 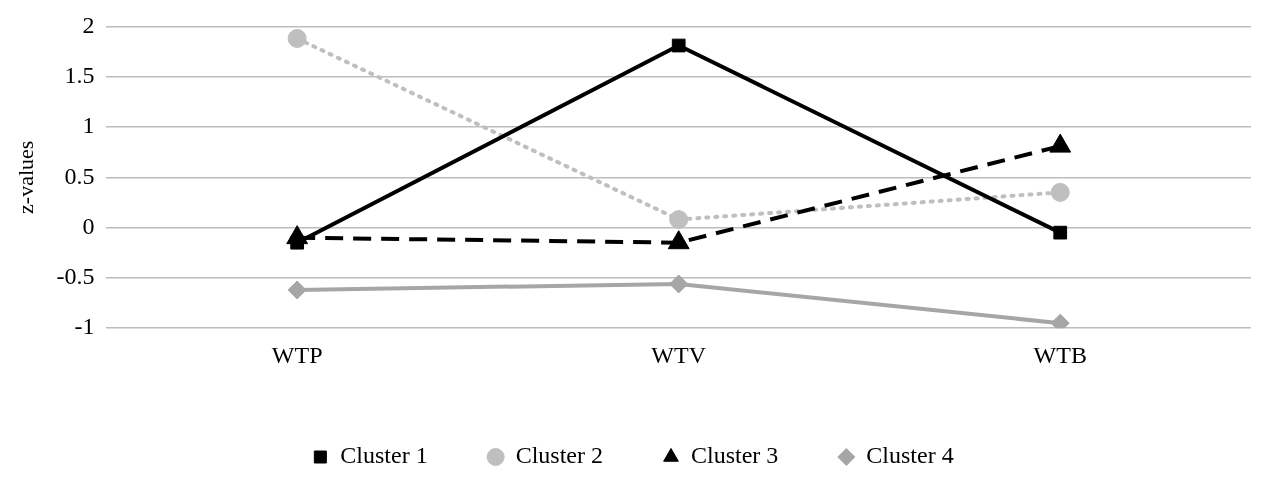 What do you see at coordinates (25, 177) in the screenshot?
I see `y-axis-title: z-values` at bounding box center [25, 177].